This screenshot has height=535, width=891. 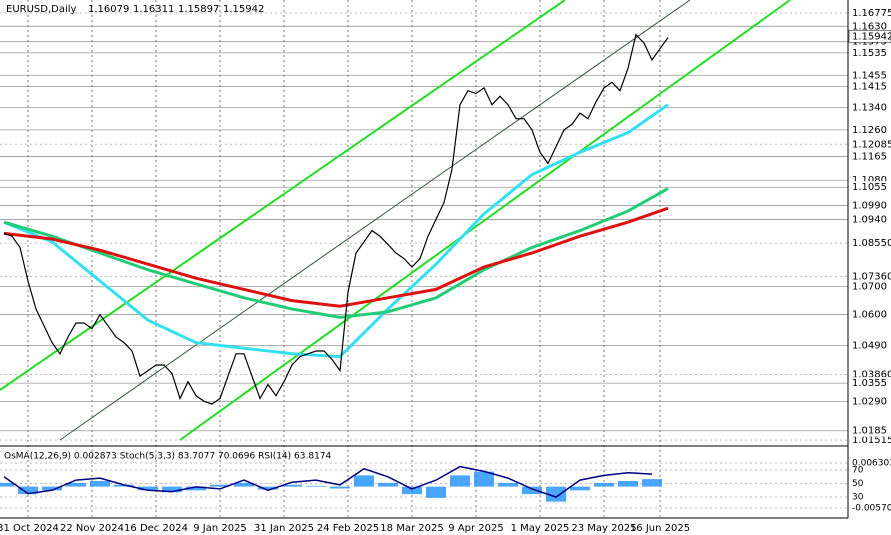 I want to click on level-label: 1.0600, so click(x=869, y=315).